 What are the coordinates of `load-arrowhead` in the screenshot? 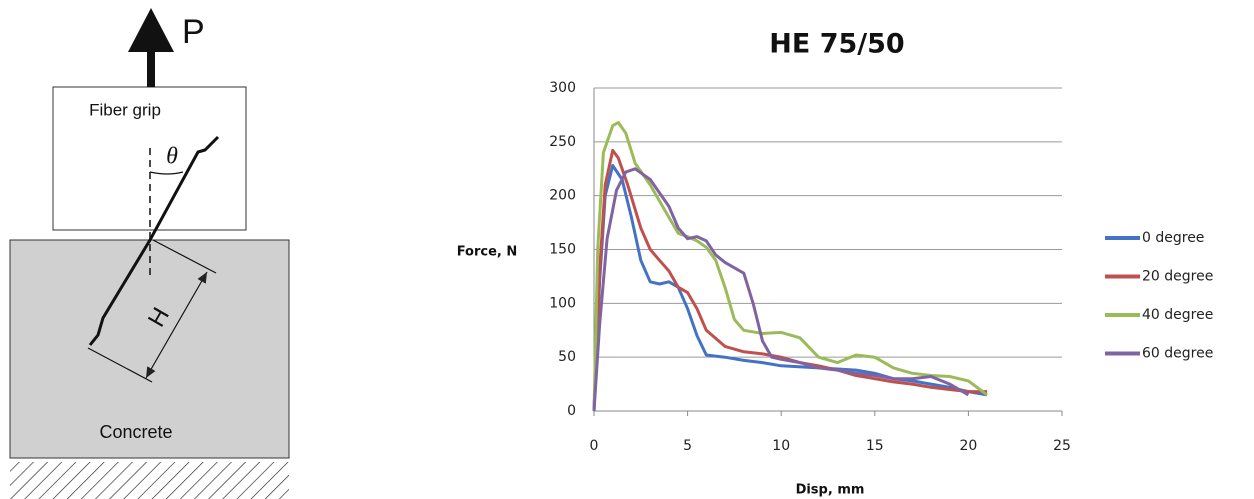 It's located at (151, 30).